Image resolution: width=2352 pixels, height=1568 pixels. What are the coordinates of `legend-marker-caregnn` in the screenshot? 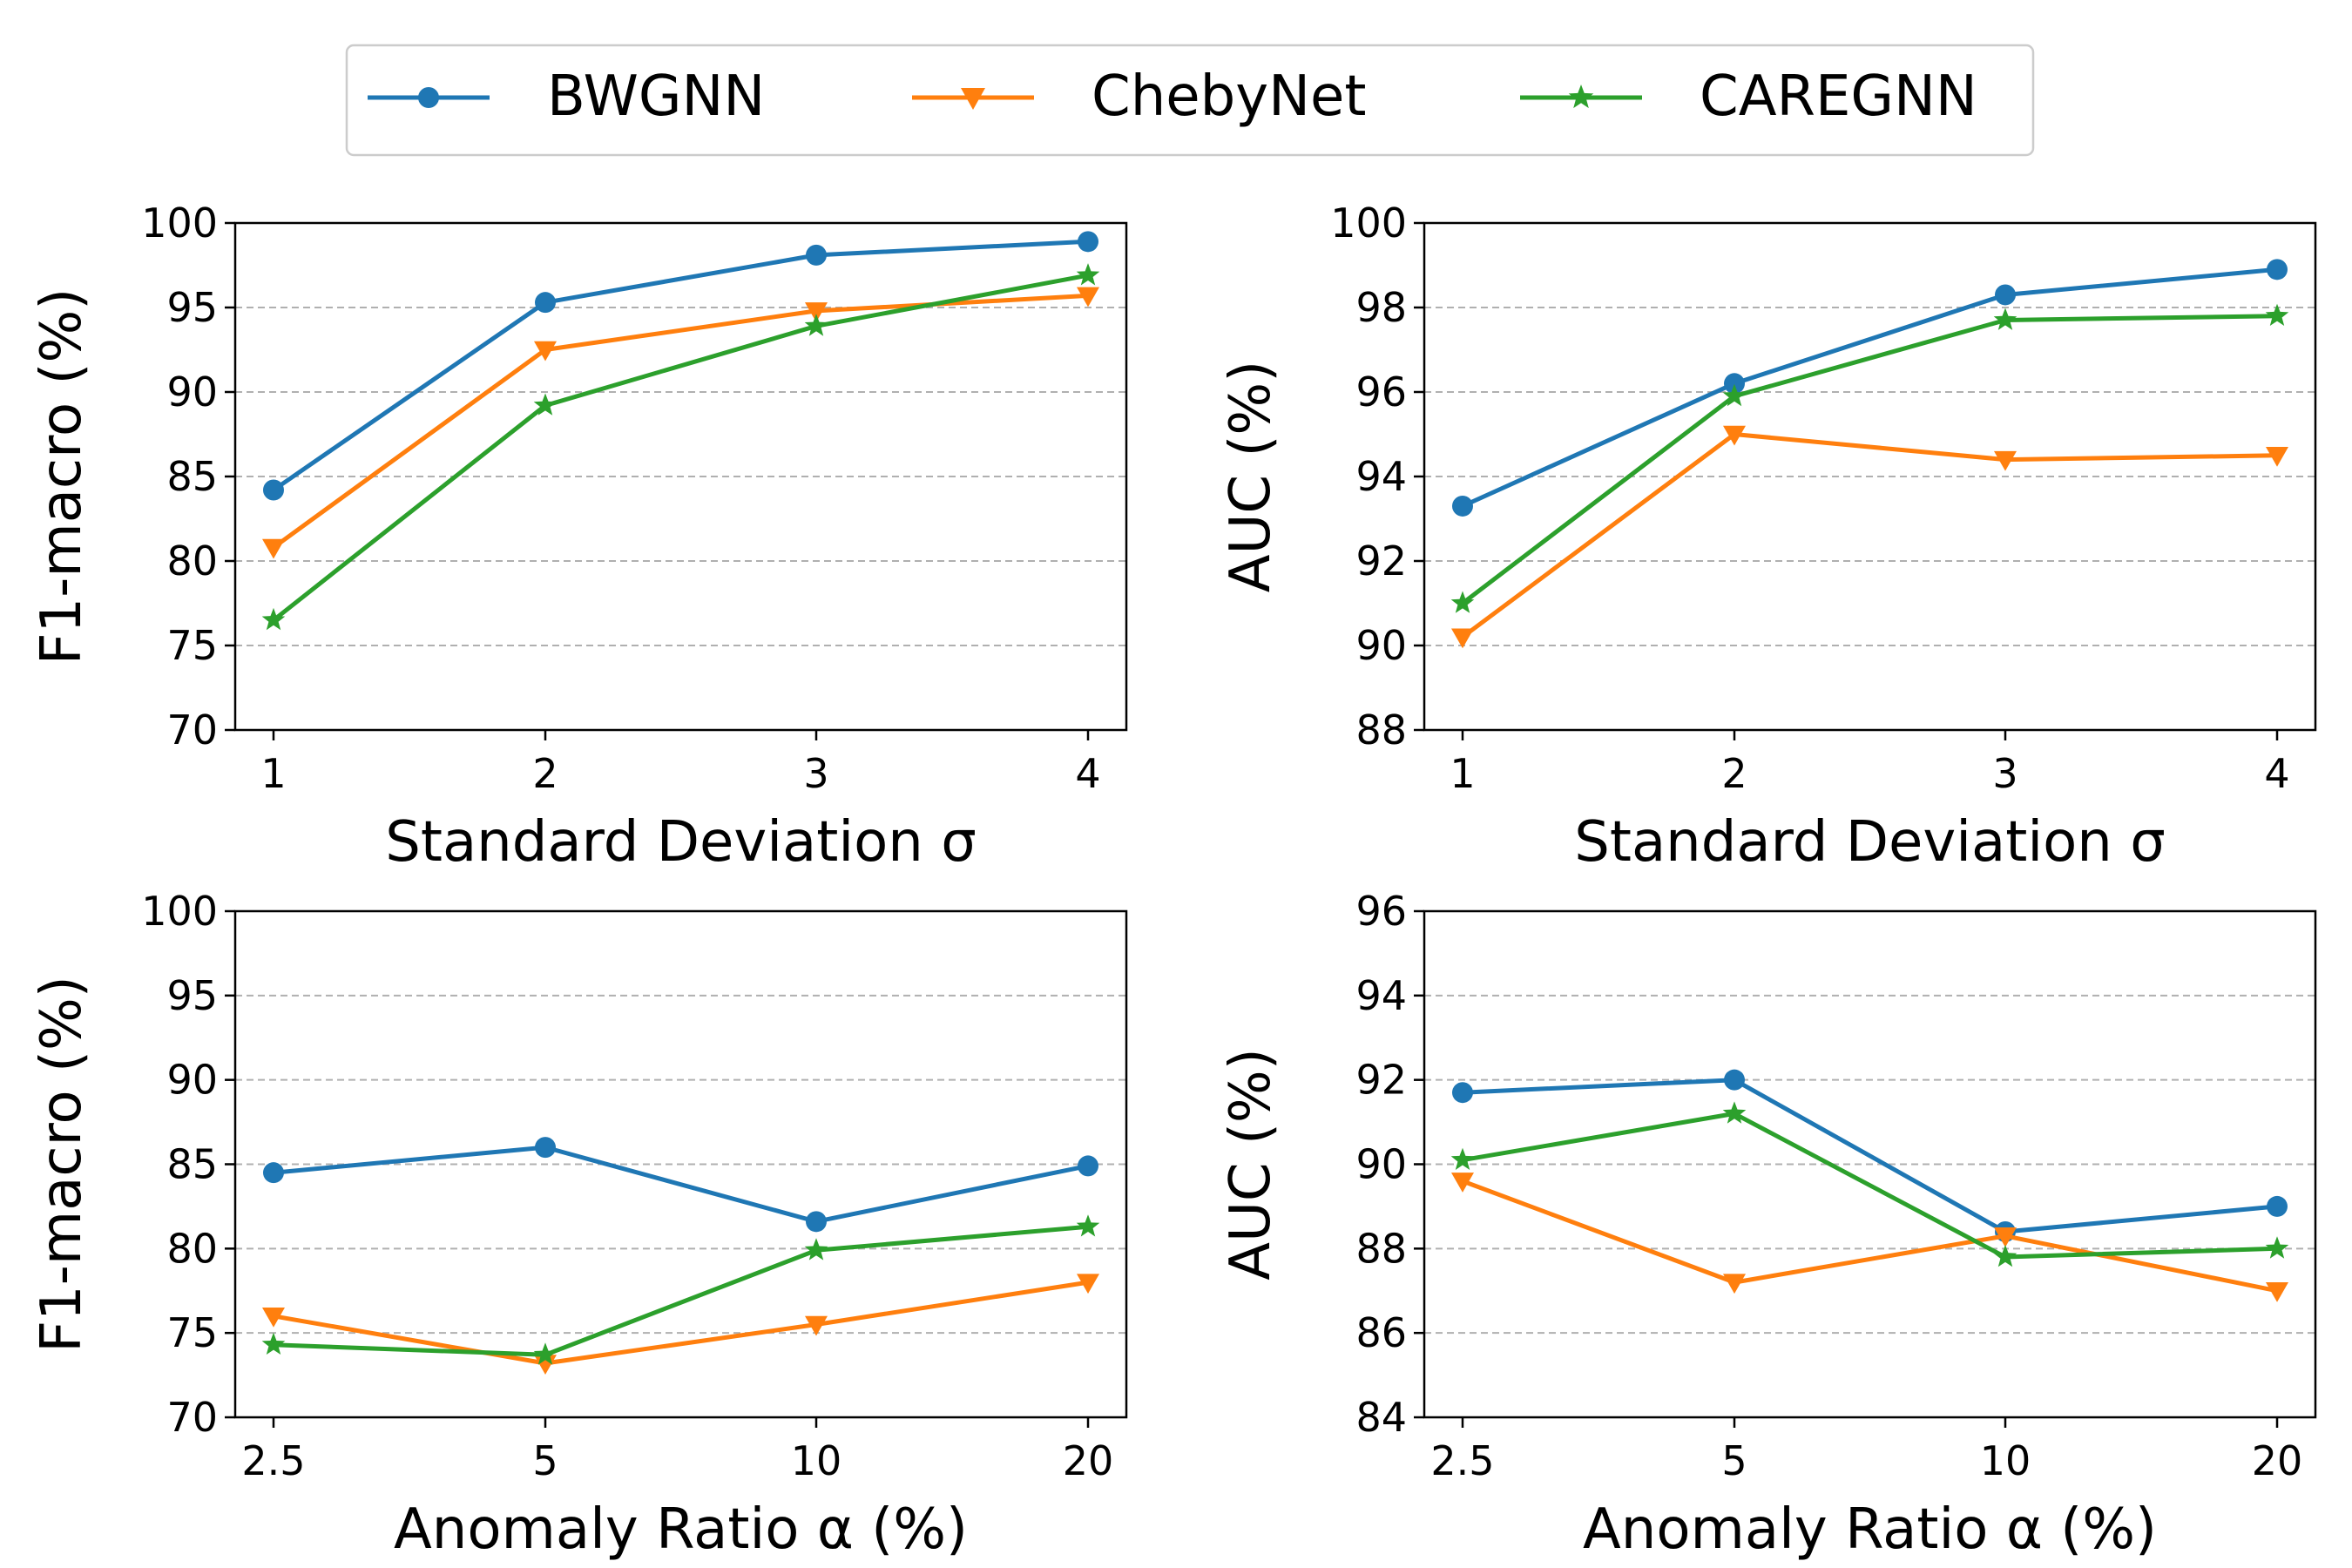 It's located at (1581, 96).